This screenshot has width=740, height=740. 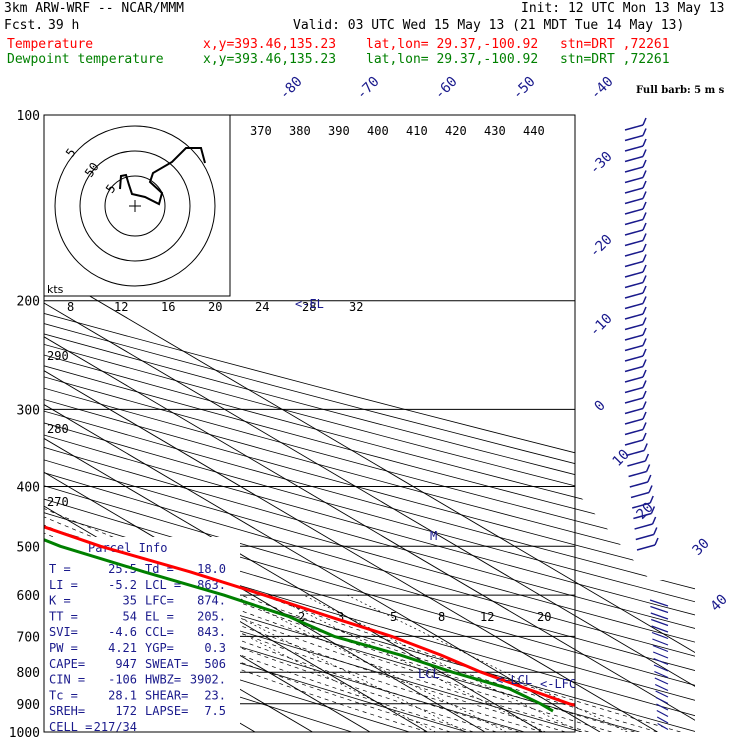 What do you see at coordinates (122, 695) in the screenshot?
I see `parcel-info-cell: 28.1` at bounding box center [122, 695].